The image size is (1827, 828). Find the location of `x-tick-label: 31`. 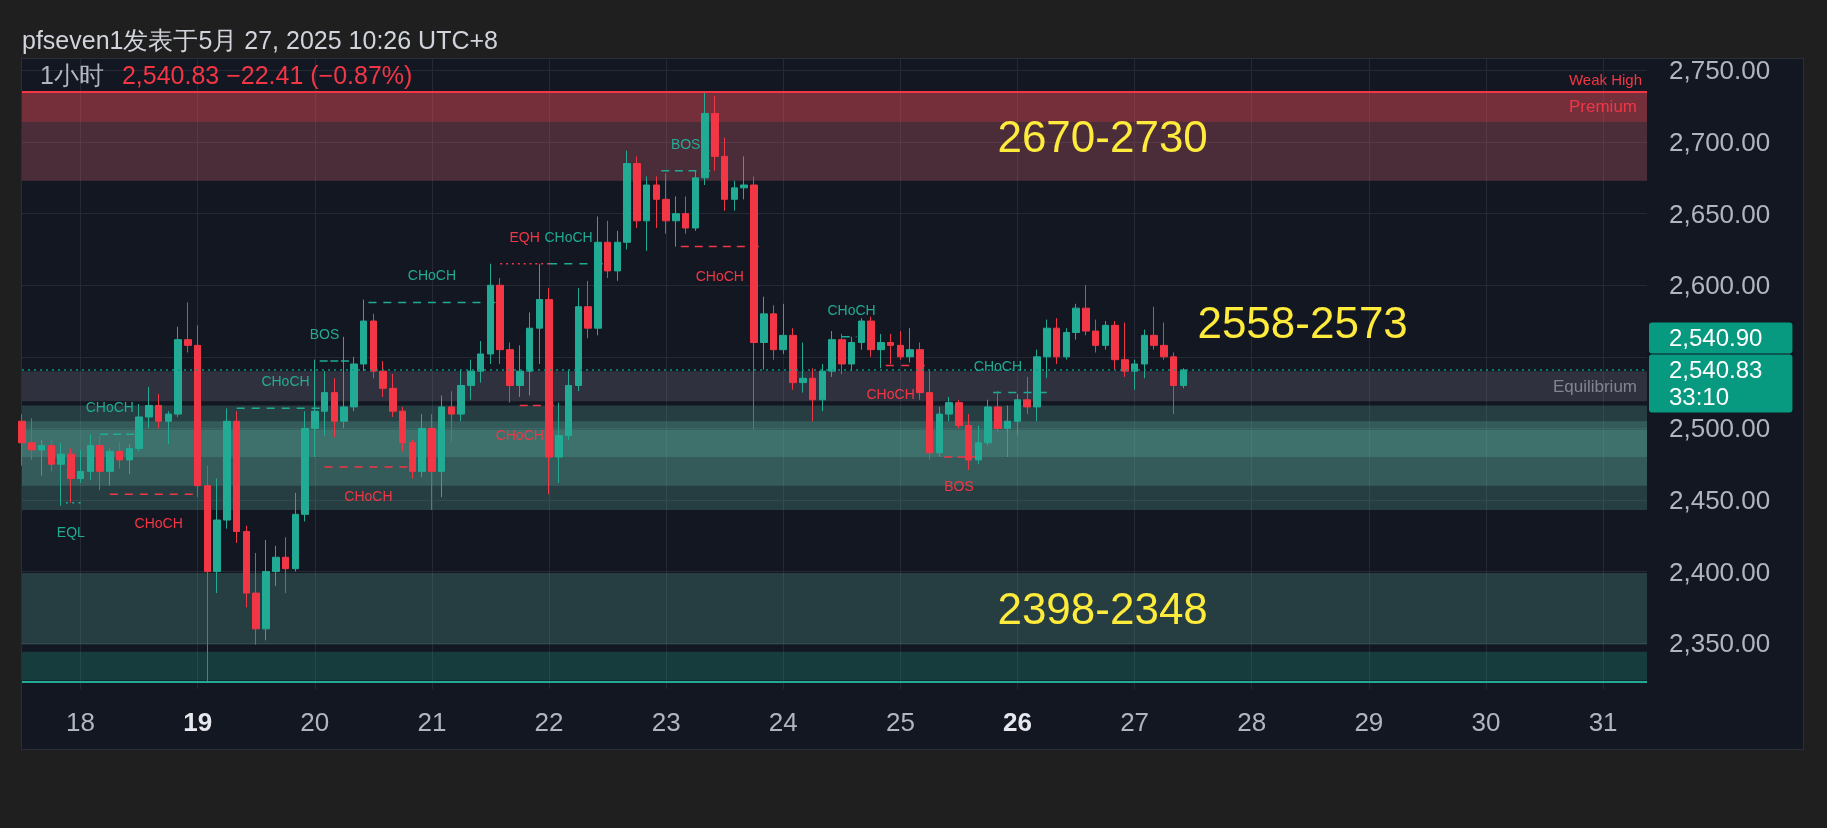

x-tick-label: 31 is located at coordinates (1603, 722).